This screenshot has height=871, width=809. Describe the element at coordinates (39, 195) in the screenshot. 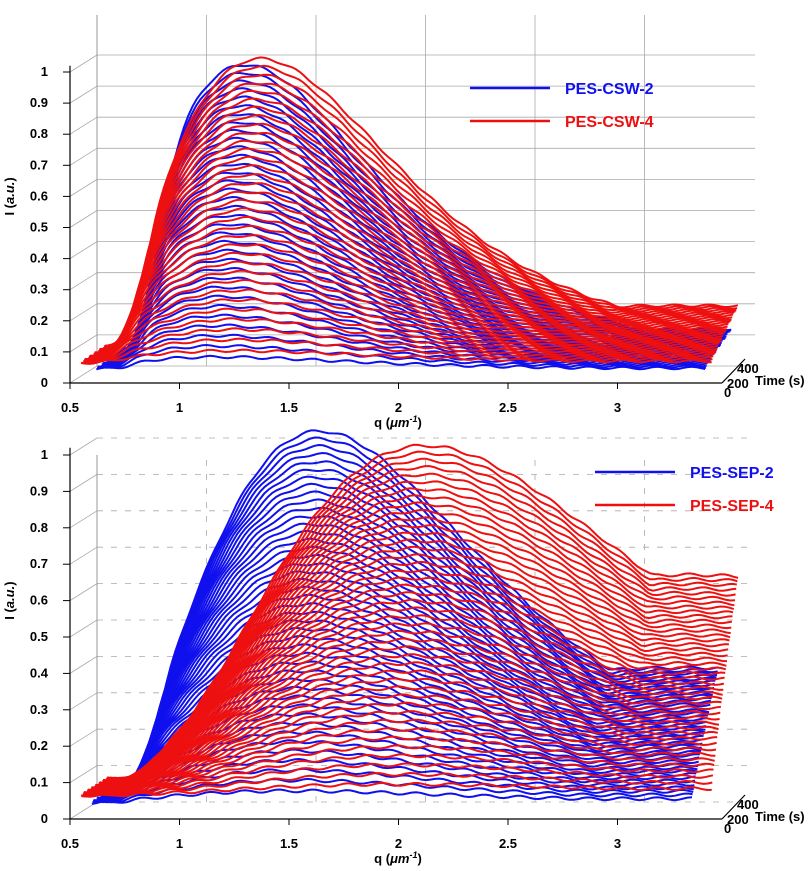

I see `y-tick-label: 0.6` at that location.